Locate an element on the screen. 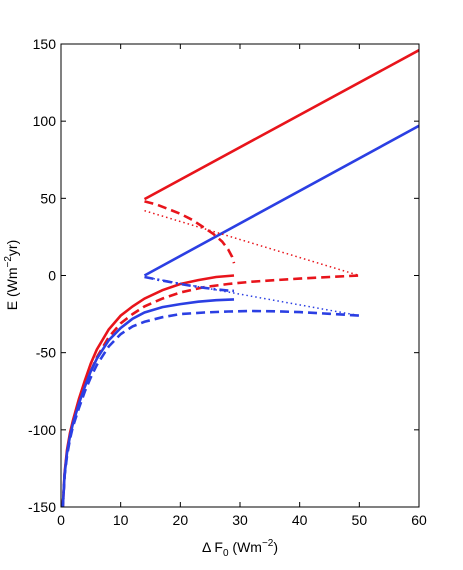 This screenshot has height=570, width=463. x-tick-label: 40 is located at coordinates (300, 520).